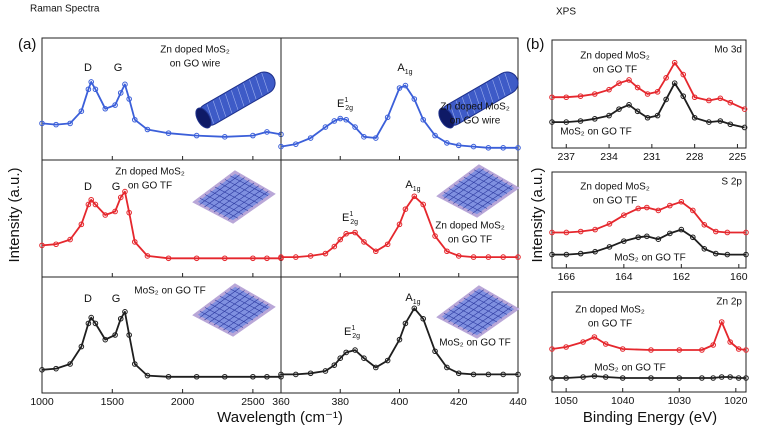 This screenshot has height=446, width=784. Describe the element at coordinates (738, 157) in the screenshot. I see `x-tick-label: 225` at that location.